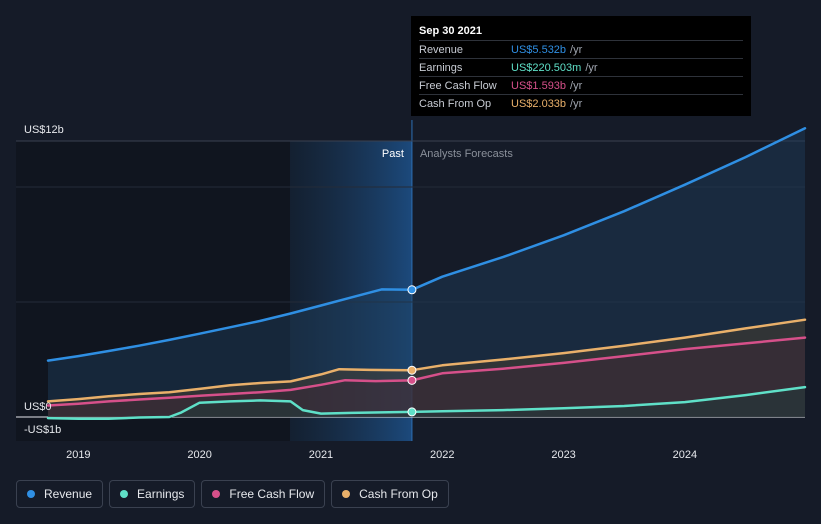  I want to click on legend-item-revenue: Revenue, so click(60, 494).